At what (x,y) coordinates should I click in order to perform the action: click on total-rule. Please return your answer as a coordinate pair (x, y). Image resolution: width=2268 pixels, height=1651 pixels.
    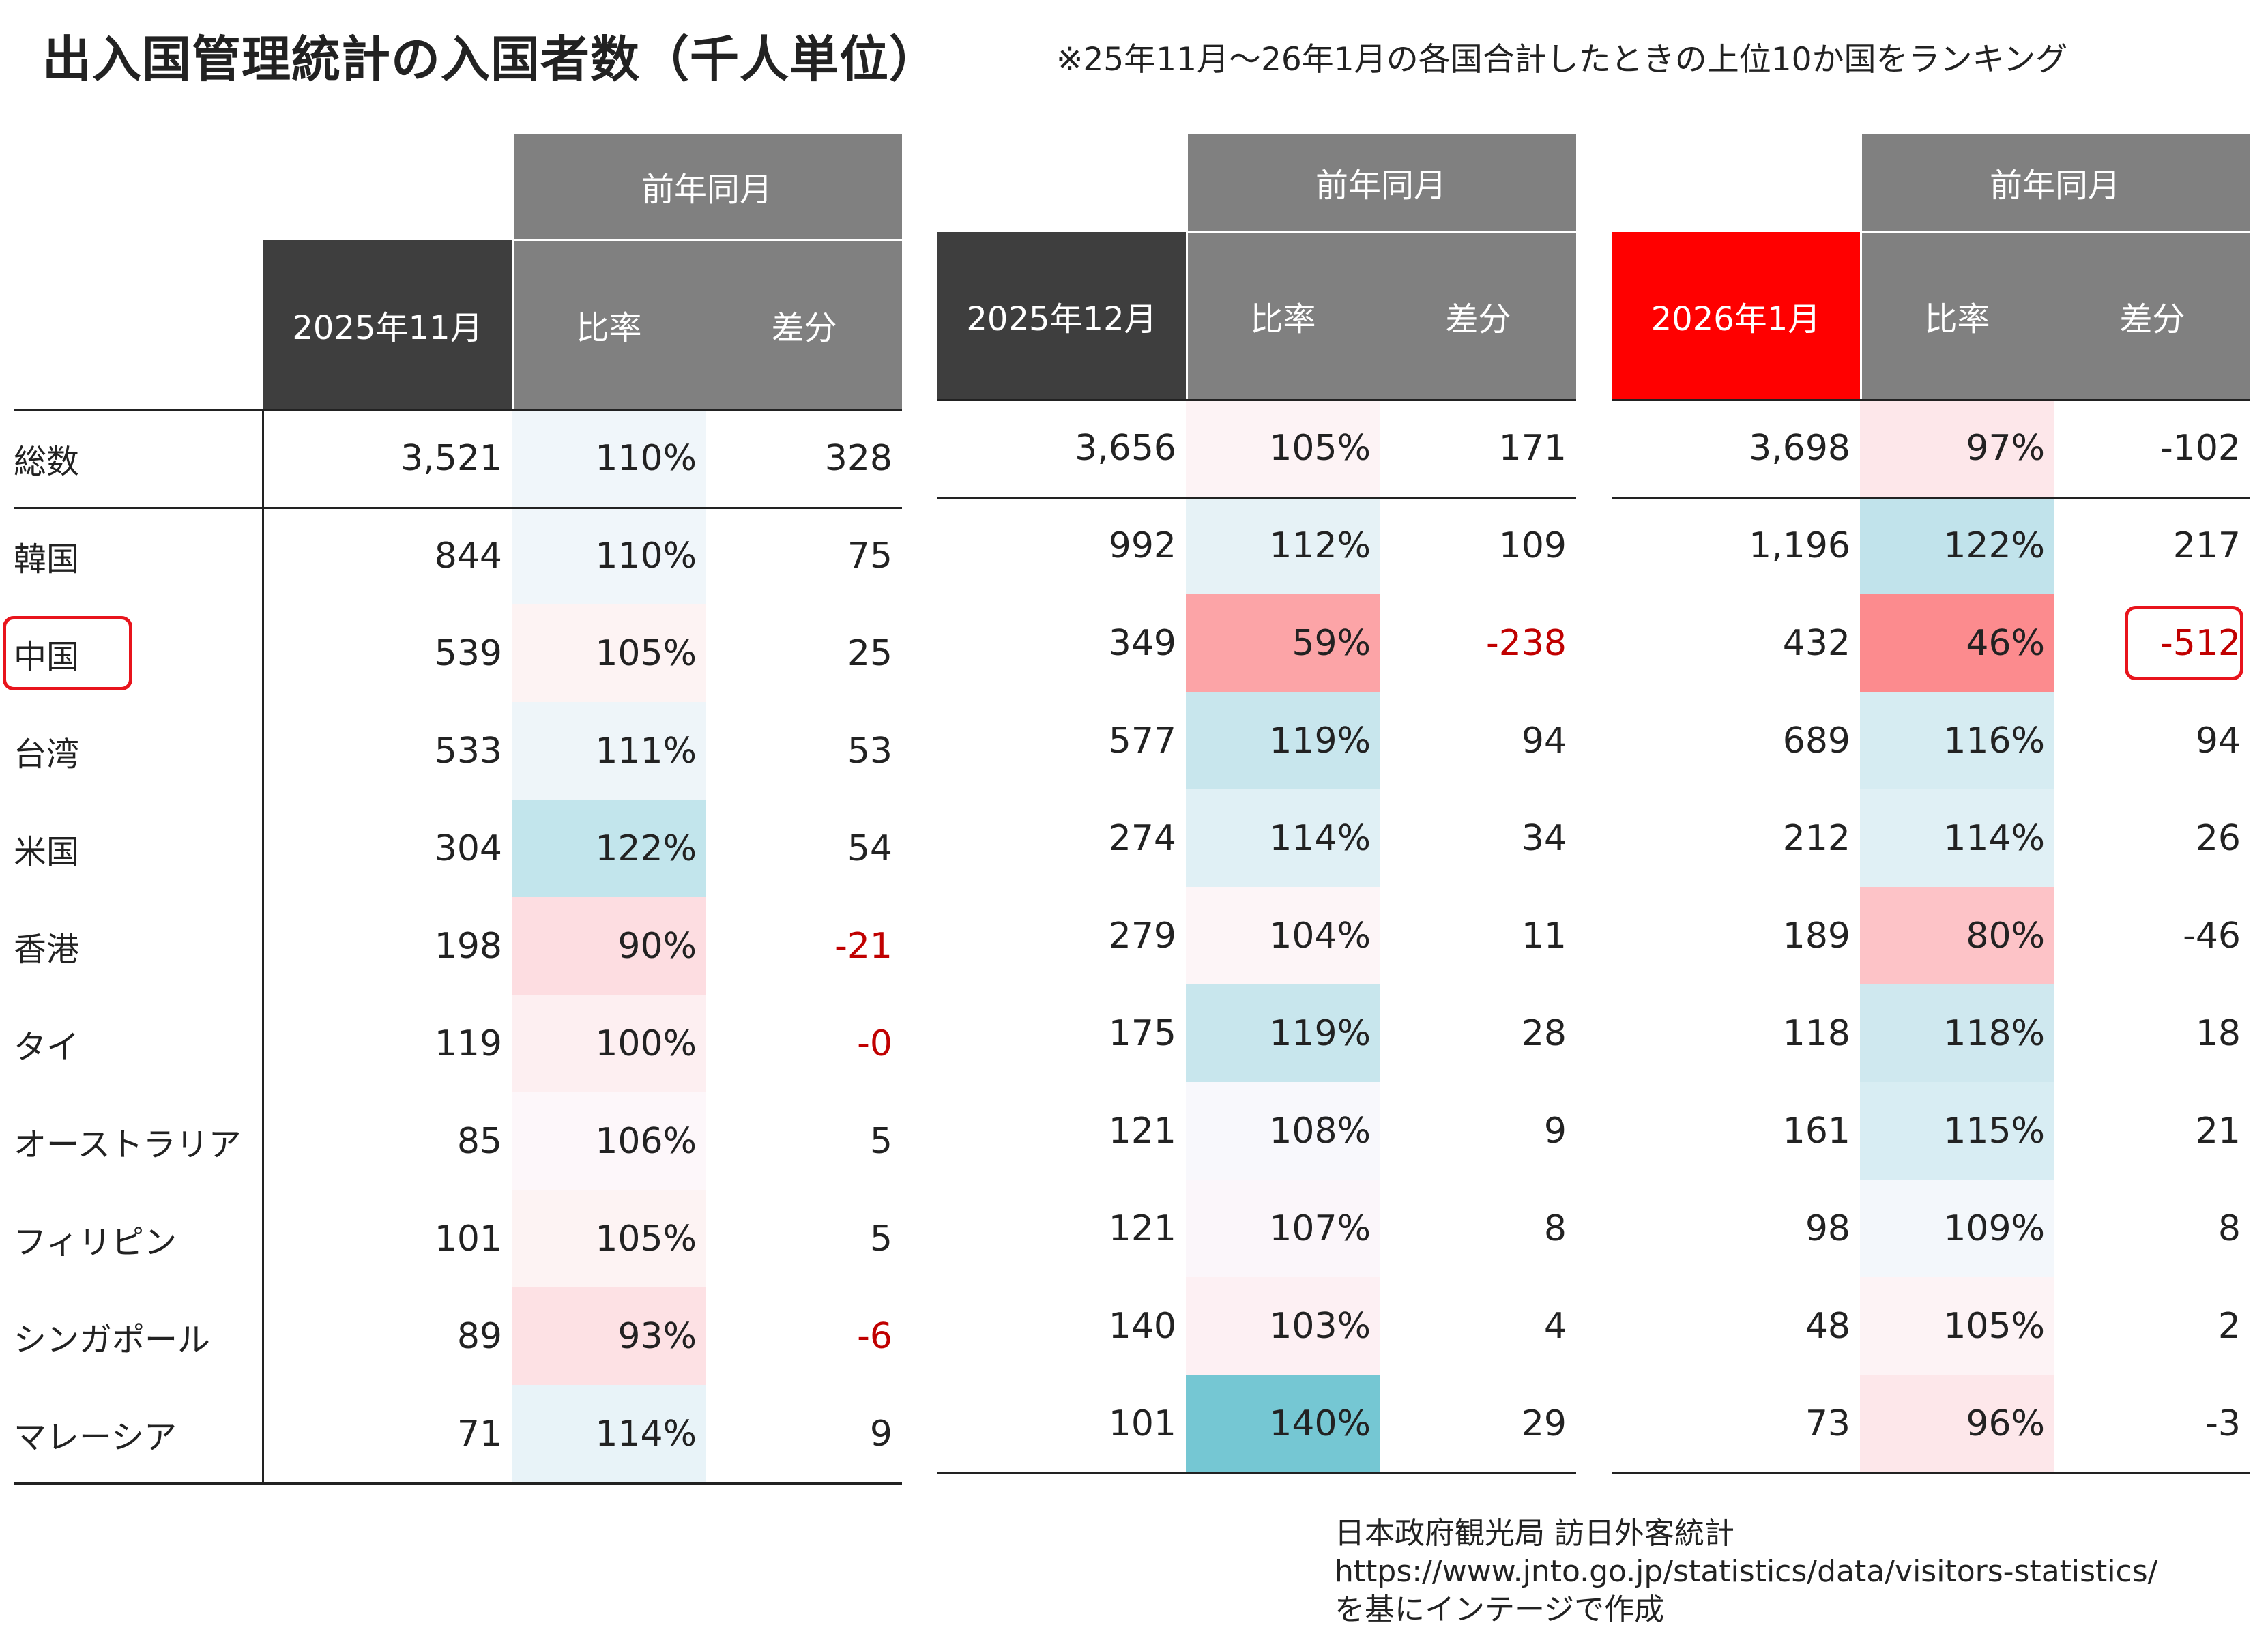
    Looking at the image, I should click on (1931, 498).